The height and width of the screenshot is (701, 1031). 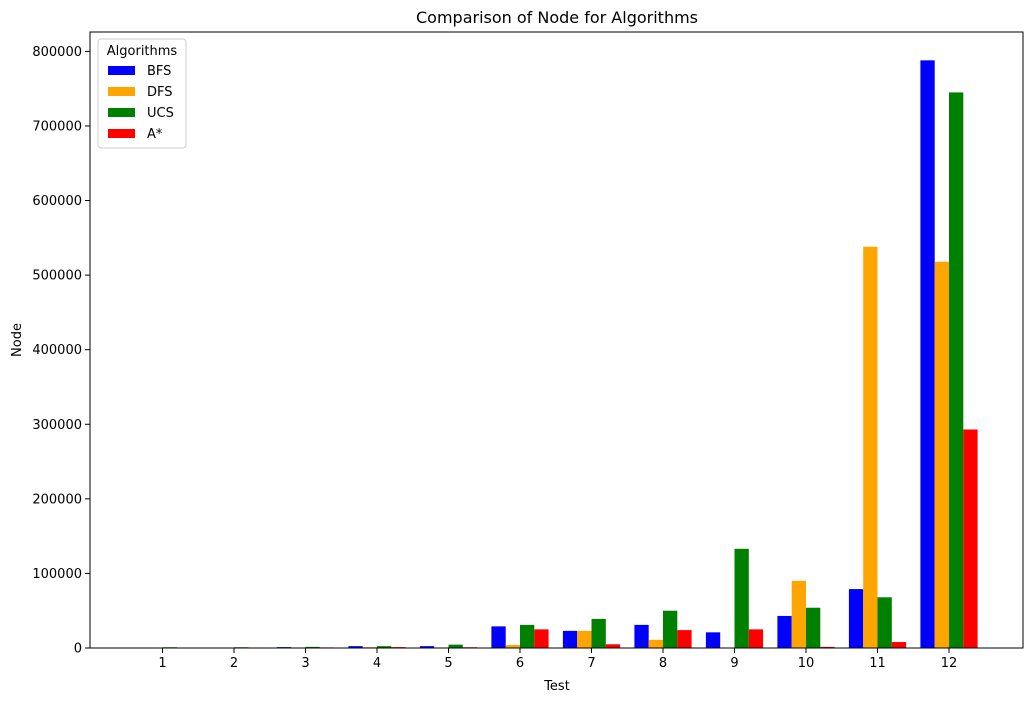 What do you see at coordinates (305, 663) in the screenshot?
I see `x-tick-label: 3` at bounding box center [305, 663].